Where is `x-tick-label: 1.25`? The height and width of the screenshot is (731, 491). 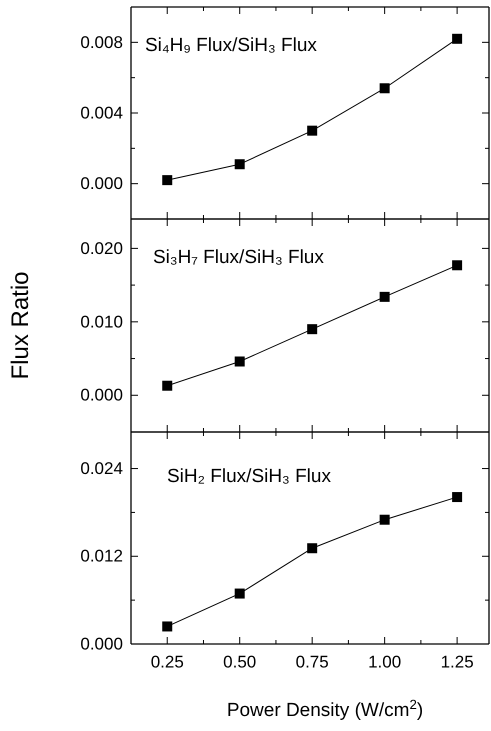 x-tick-label: 1.25 is located at coordinates (457, 662).